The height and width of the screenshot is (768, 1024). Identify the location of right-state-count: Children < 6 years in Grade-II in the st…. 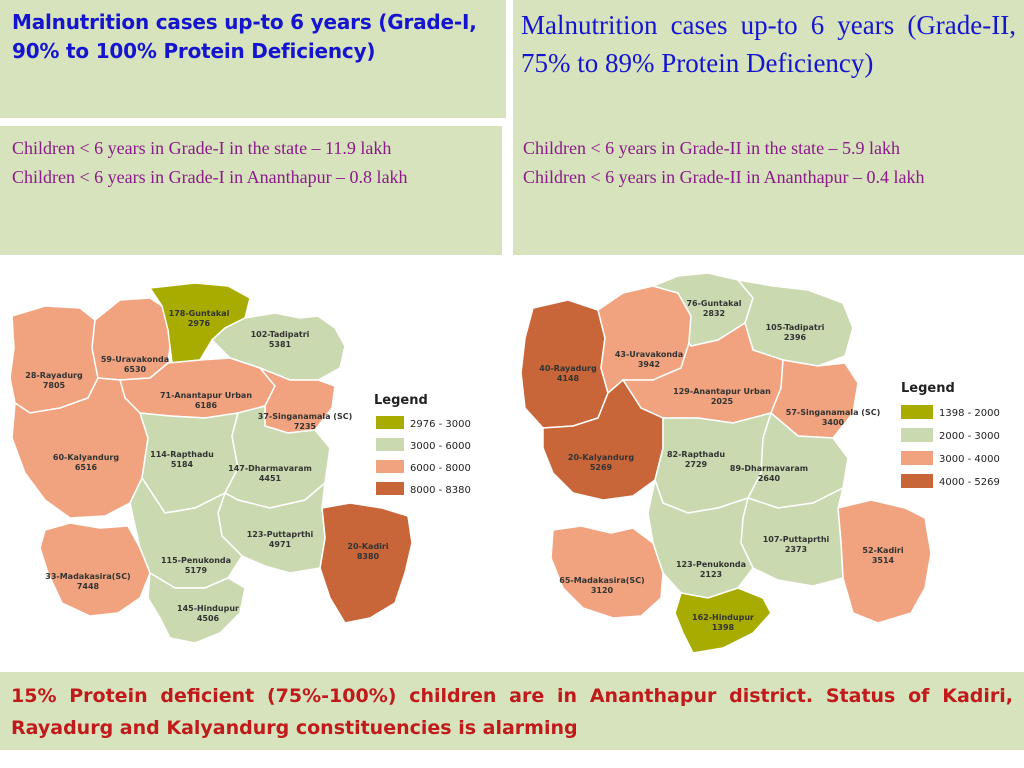
(712, 148).